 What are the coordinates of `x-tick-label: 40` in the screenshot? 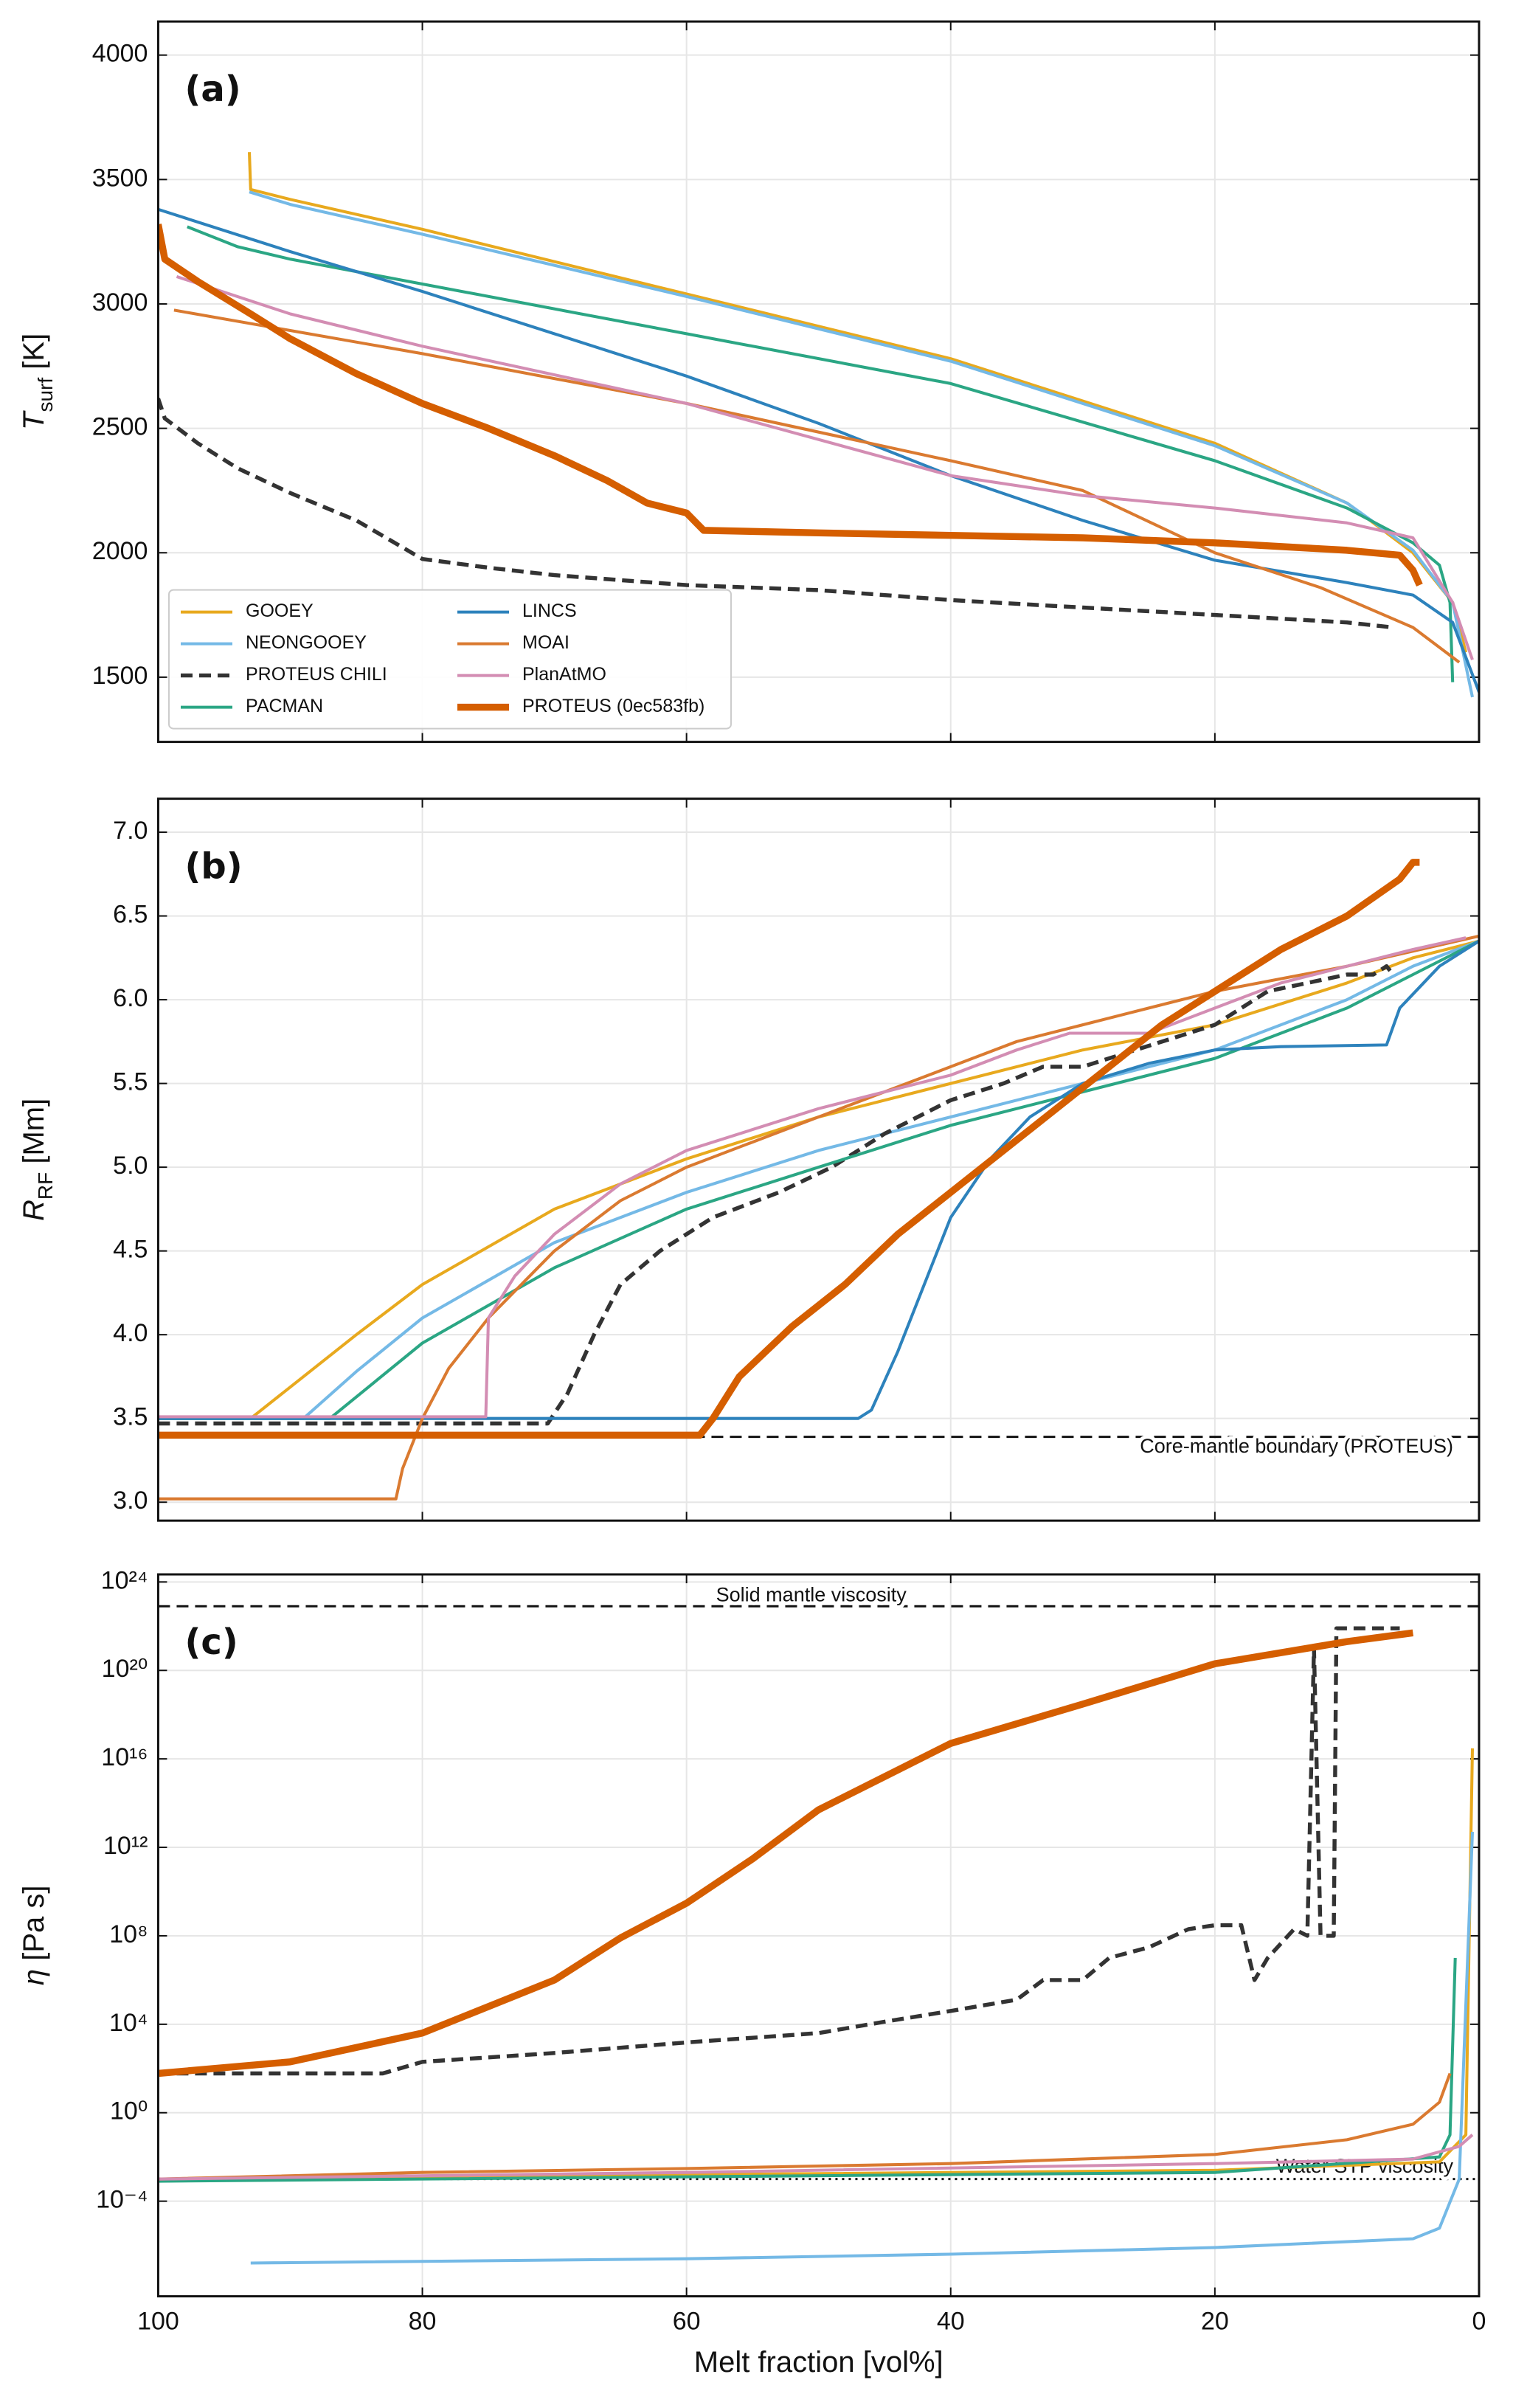 It's located at (951, 2322).